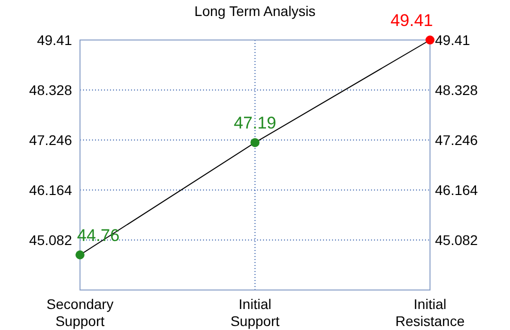 Image resolution: width=510 pixels, height=330 pixels. What do you see at coordinates (456, 240) in the screenshot?
I see `y2-tick-label: 45.082` at bounding box center [456, 240].